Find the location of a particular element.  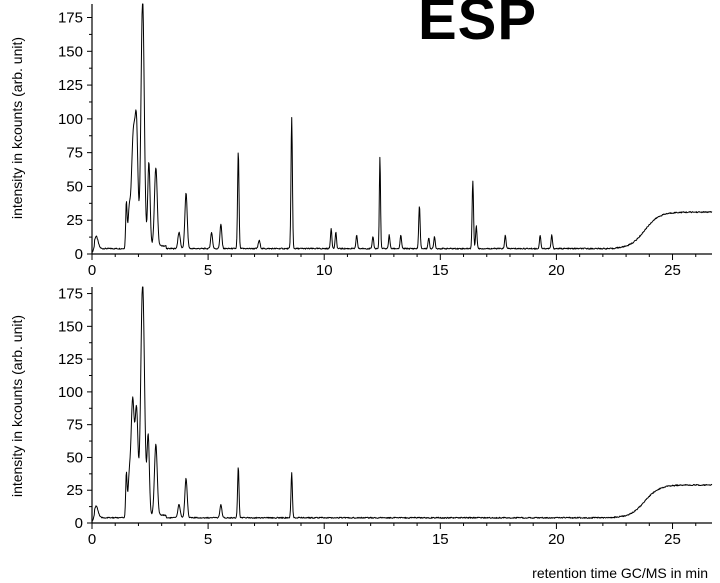

chart-title: ESP is located at coordinates (478, 26).